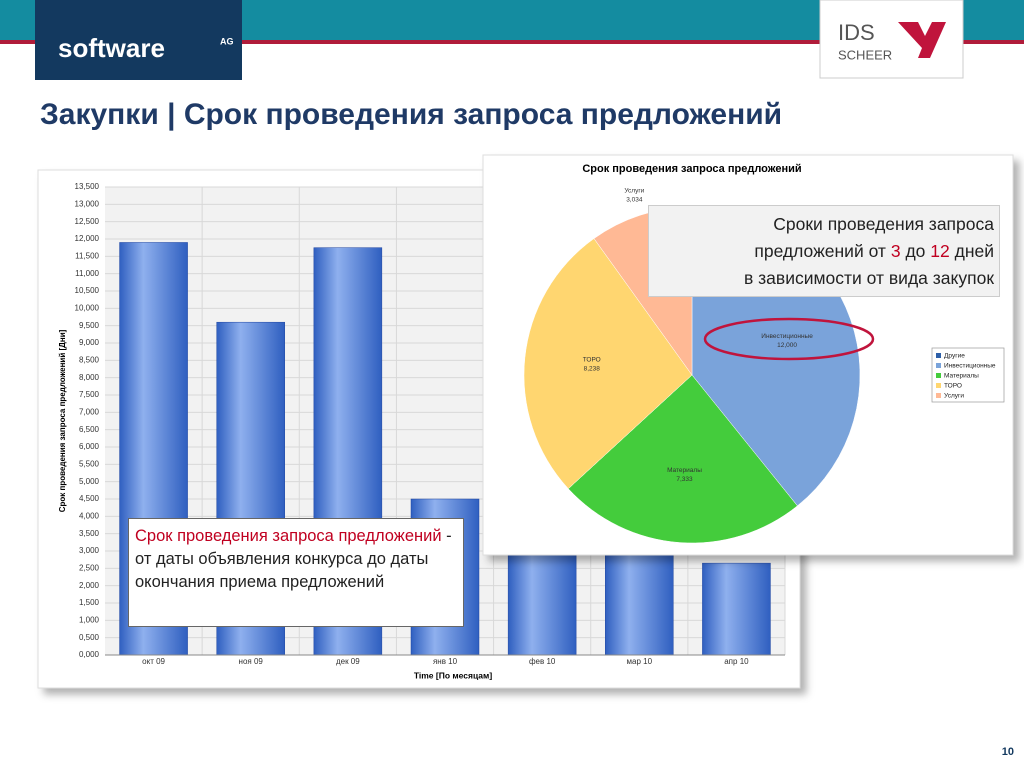 The height and width of the screenshot is (768, 1024). What do you see at coordinates (89, 342) in the screenshot?
I see `y-tick-label: 9,000` at bounding box center [89, 342].